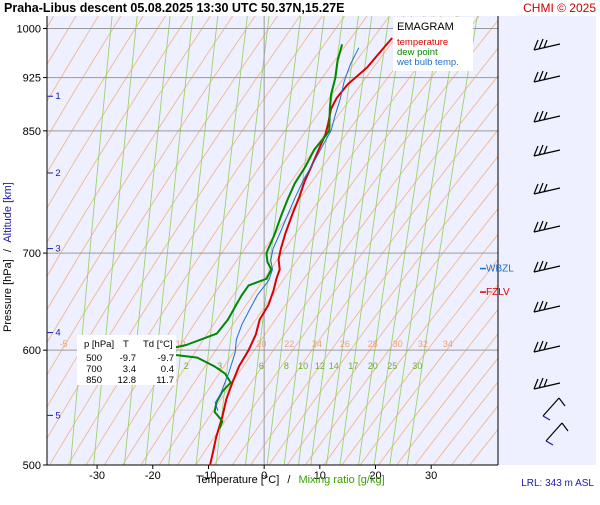  I want to click on mixing-ratio-label: 25, so click(392, 366).